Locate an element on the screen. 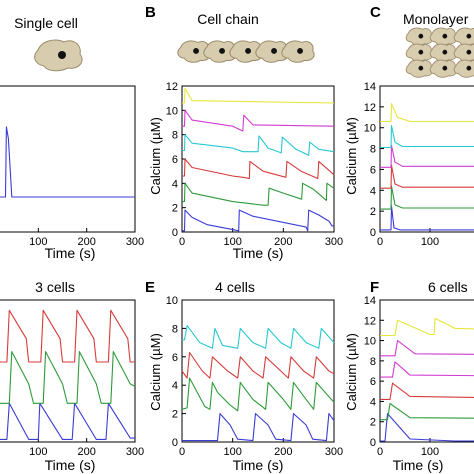 The height and width of the screenshot is (474, 474). panel-3-cells: 3 cells Time (s) is located at coordinates (65, 376).